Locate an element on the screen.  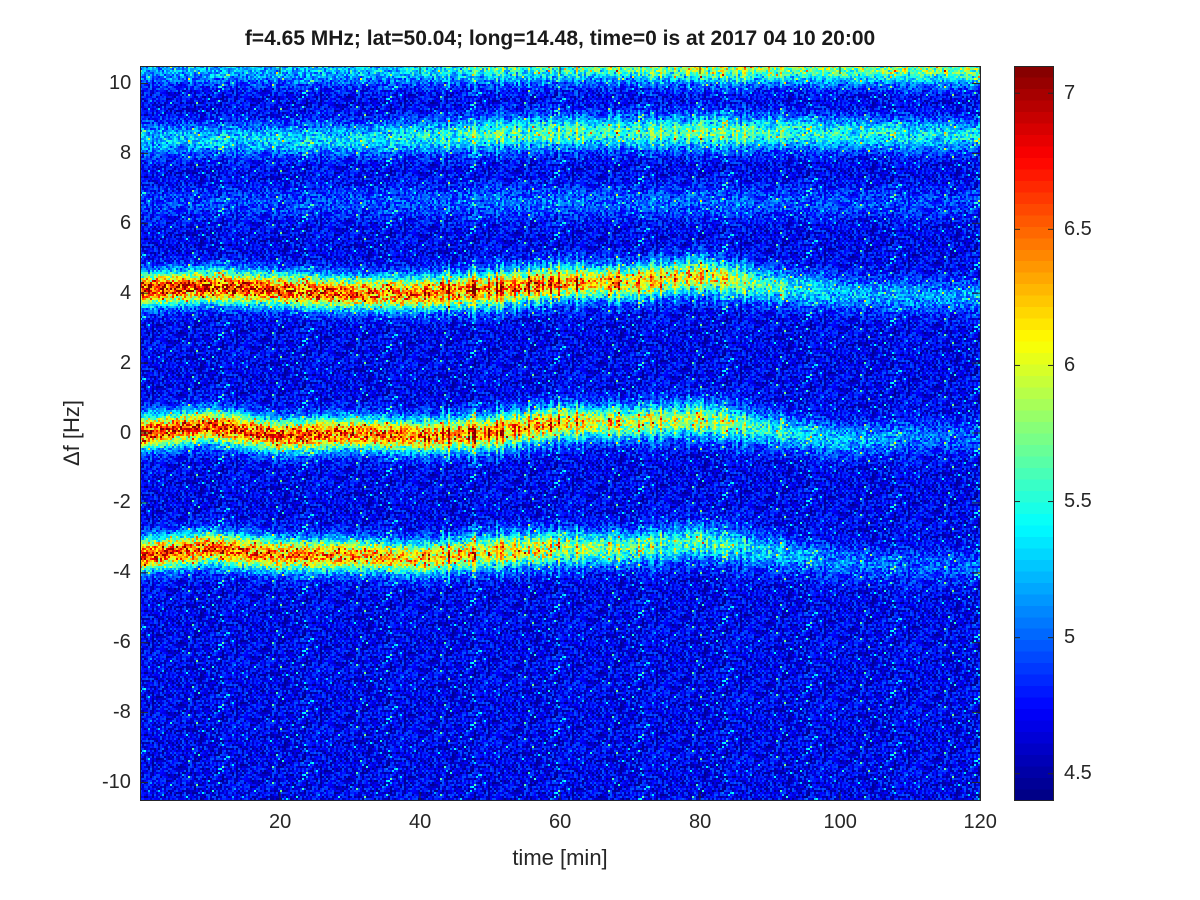
colorbar-tick-label: 6.5 is located at coordinates (1078, 228).